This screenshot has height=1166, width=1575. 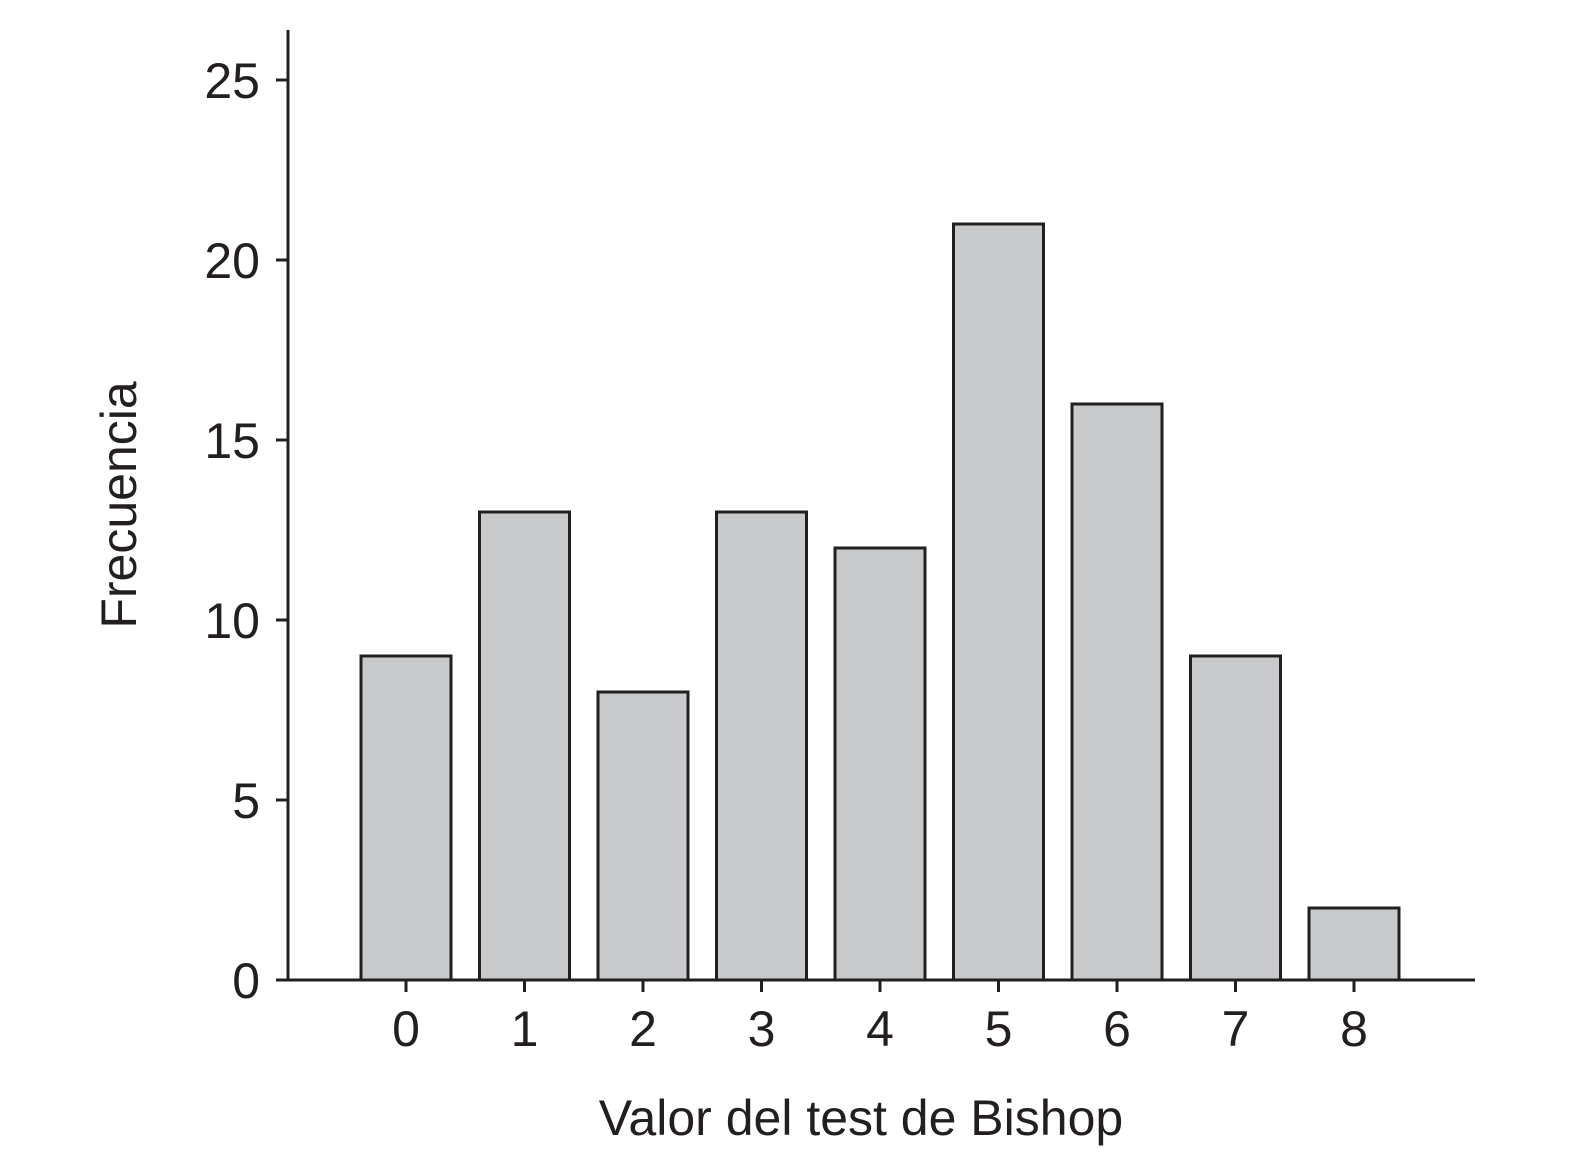 I want to click on x-tick-label-3: 3, so click(x=762, y=1029).